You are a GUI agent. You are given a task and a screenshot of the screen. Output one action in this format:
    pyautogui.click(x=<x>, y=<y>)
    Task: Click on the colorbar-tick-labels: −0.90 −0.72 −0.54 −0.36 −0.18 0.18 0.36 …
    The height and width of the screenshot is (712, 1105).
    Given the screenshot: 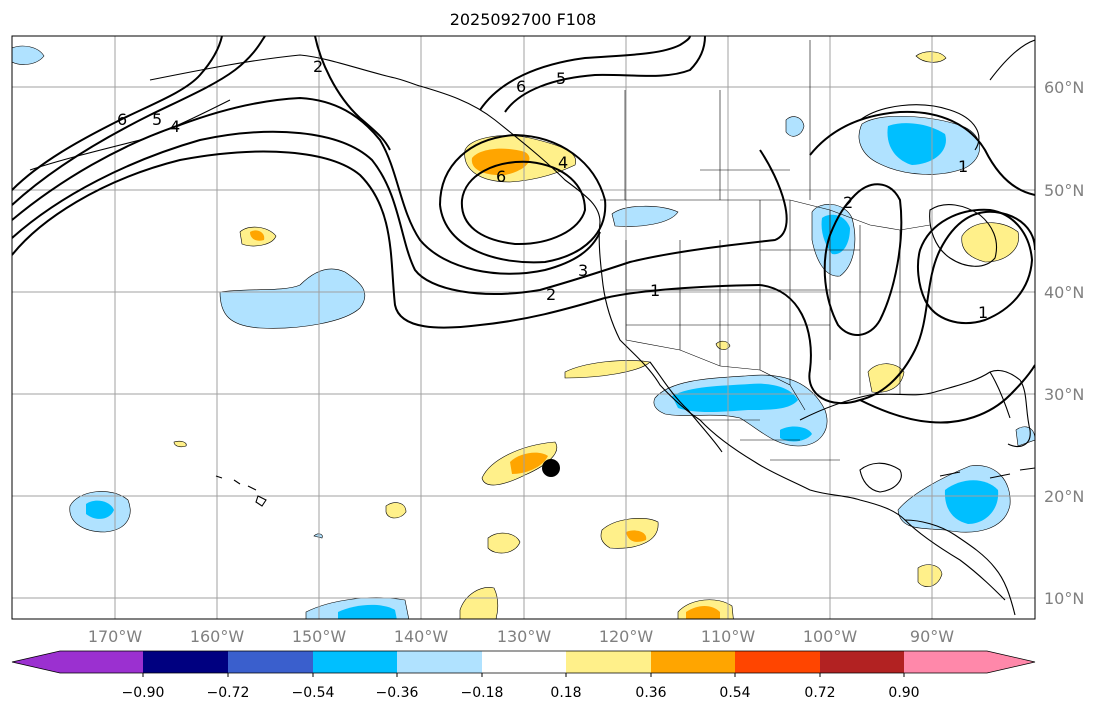 What is the action you would take?
    pyautogui.click(x=521, y=693)
    